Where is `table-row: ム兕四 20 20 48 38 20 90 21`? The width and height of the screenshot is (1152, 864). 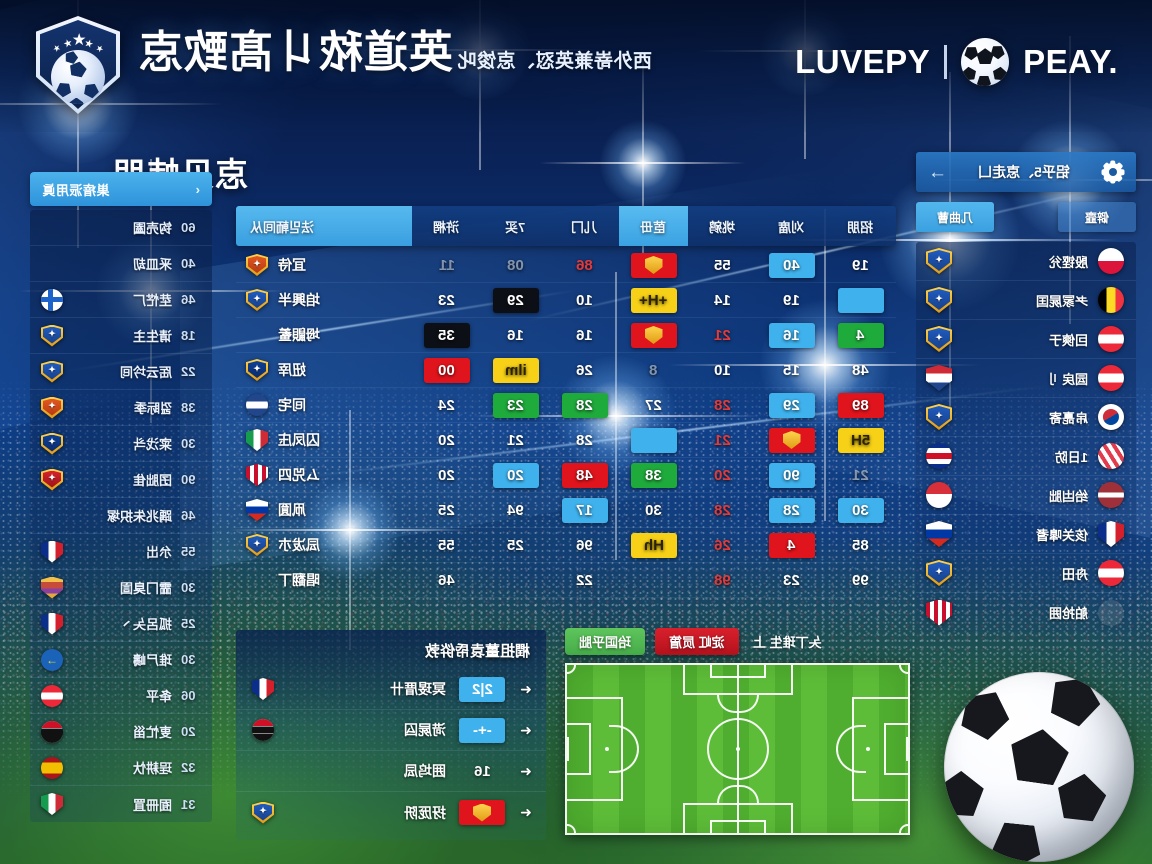 table-row: ム兕四 20 20 48 38 20 90 21 is located at coordinates (566, 475).